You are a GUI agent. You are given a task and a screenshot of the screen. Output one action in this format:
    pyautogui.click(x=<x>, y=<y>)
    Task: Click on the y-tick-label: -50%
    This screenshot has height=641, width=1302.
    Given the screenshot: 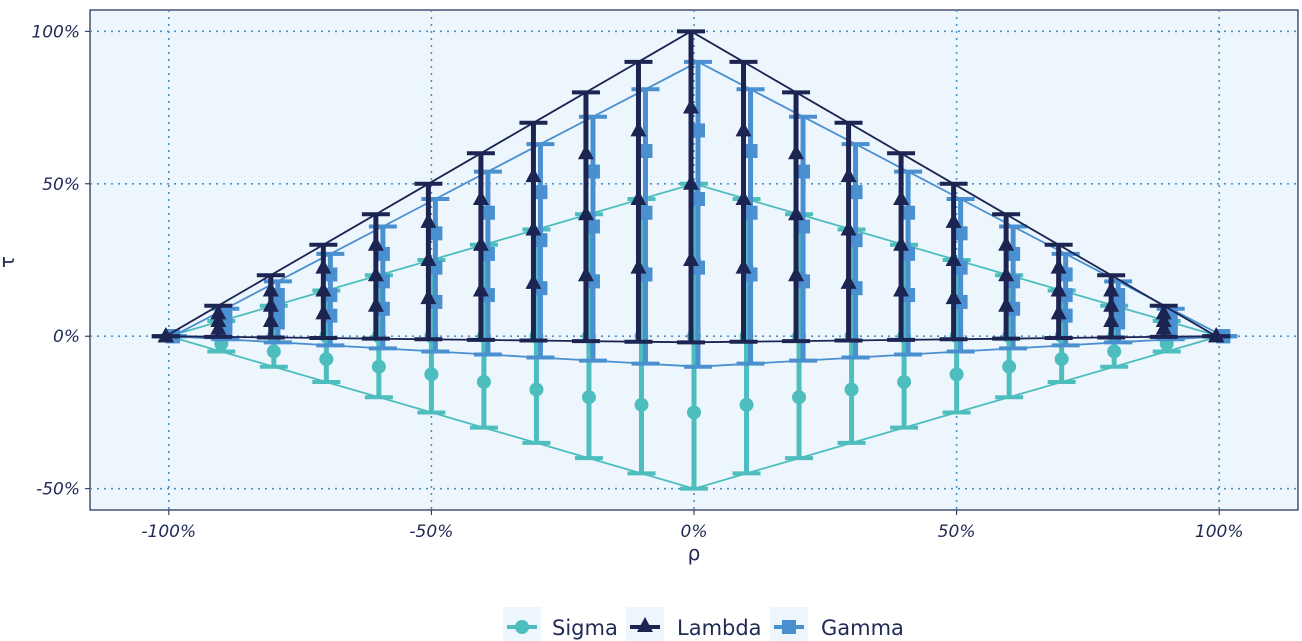 What is the action you would take?
    pyautogui.click(x=58, y=490)
    